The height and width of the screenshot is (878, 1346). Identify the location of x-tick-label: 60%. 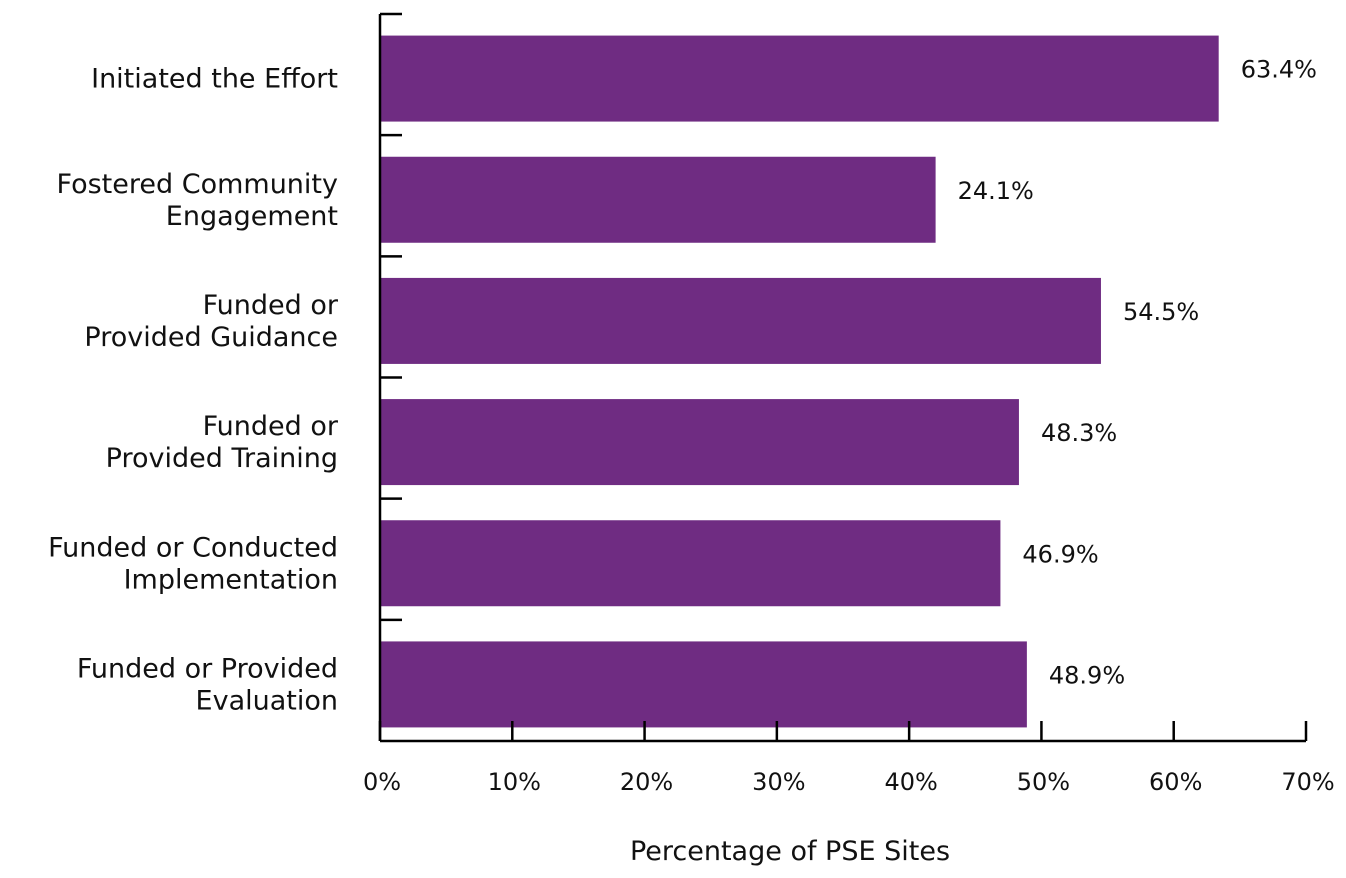
(1175, 782).